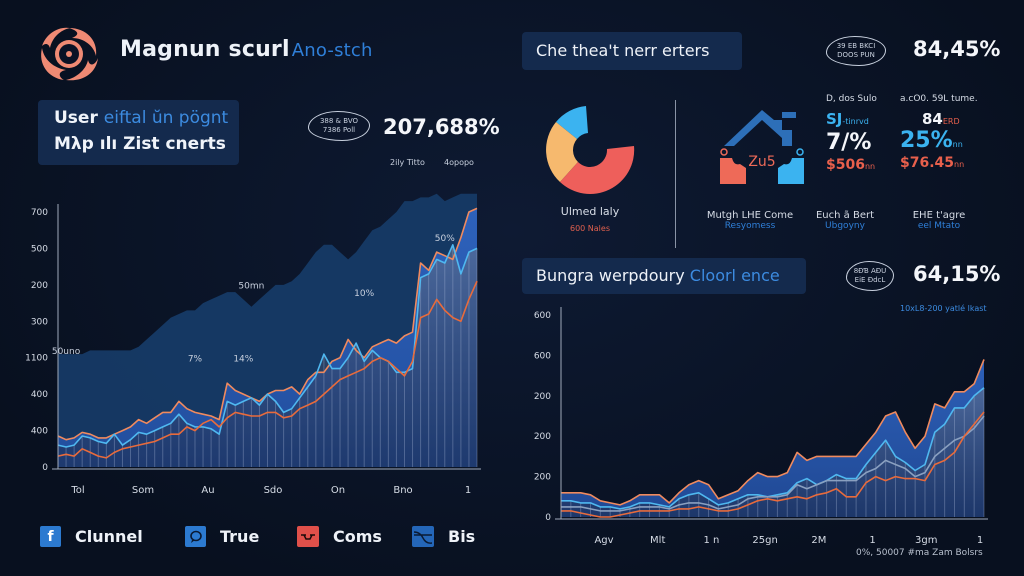 The image size is (1024, 576). What do you see at coordinates (711, 540) in the screenshot?
I see `x-tick-label: 1 n` at bounding box center [711, 540].